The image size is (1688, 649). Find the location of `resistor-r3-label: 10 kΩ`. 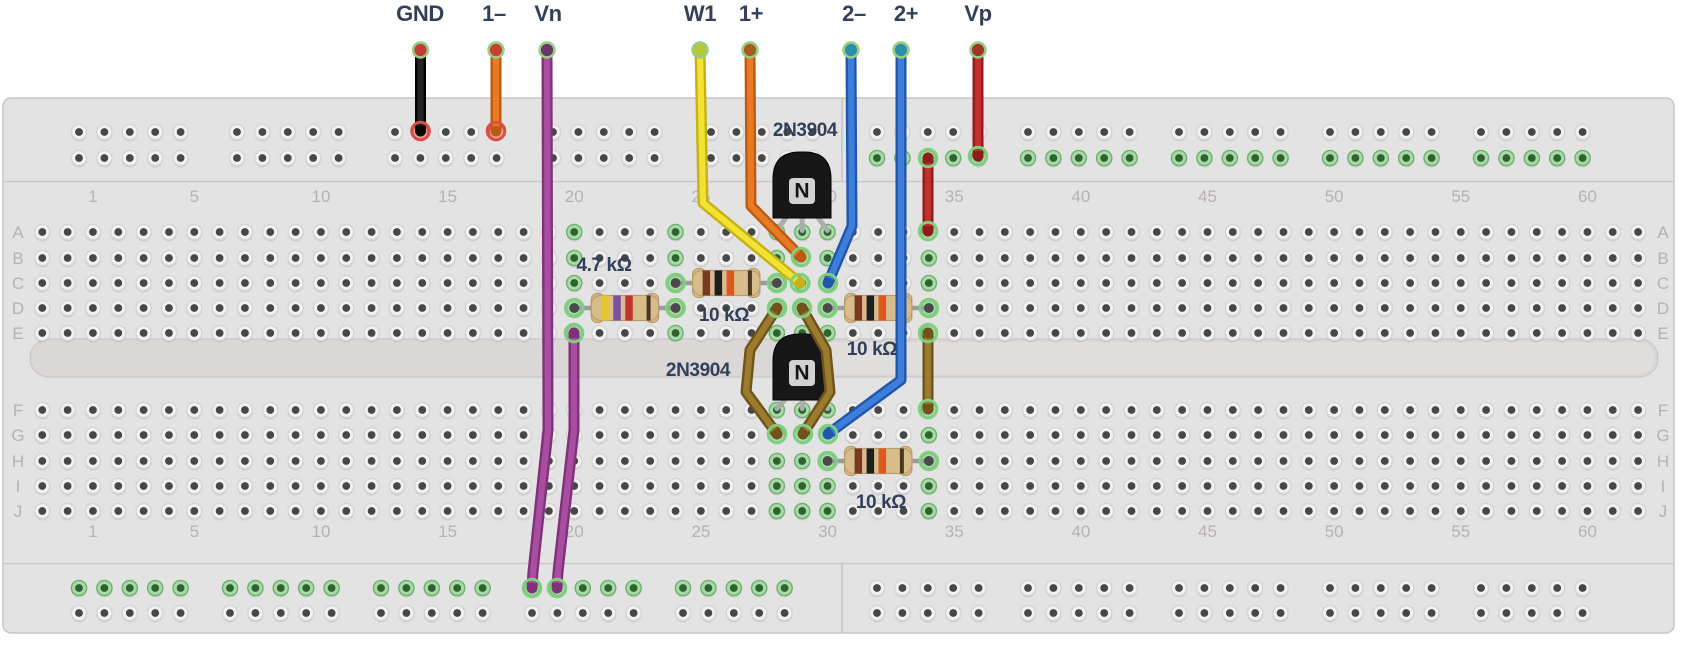

resistor-r3-label: 10 kΩ is located at coordinates (872, 349).